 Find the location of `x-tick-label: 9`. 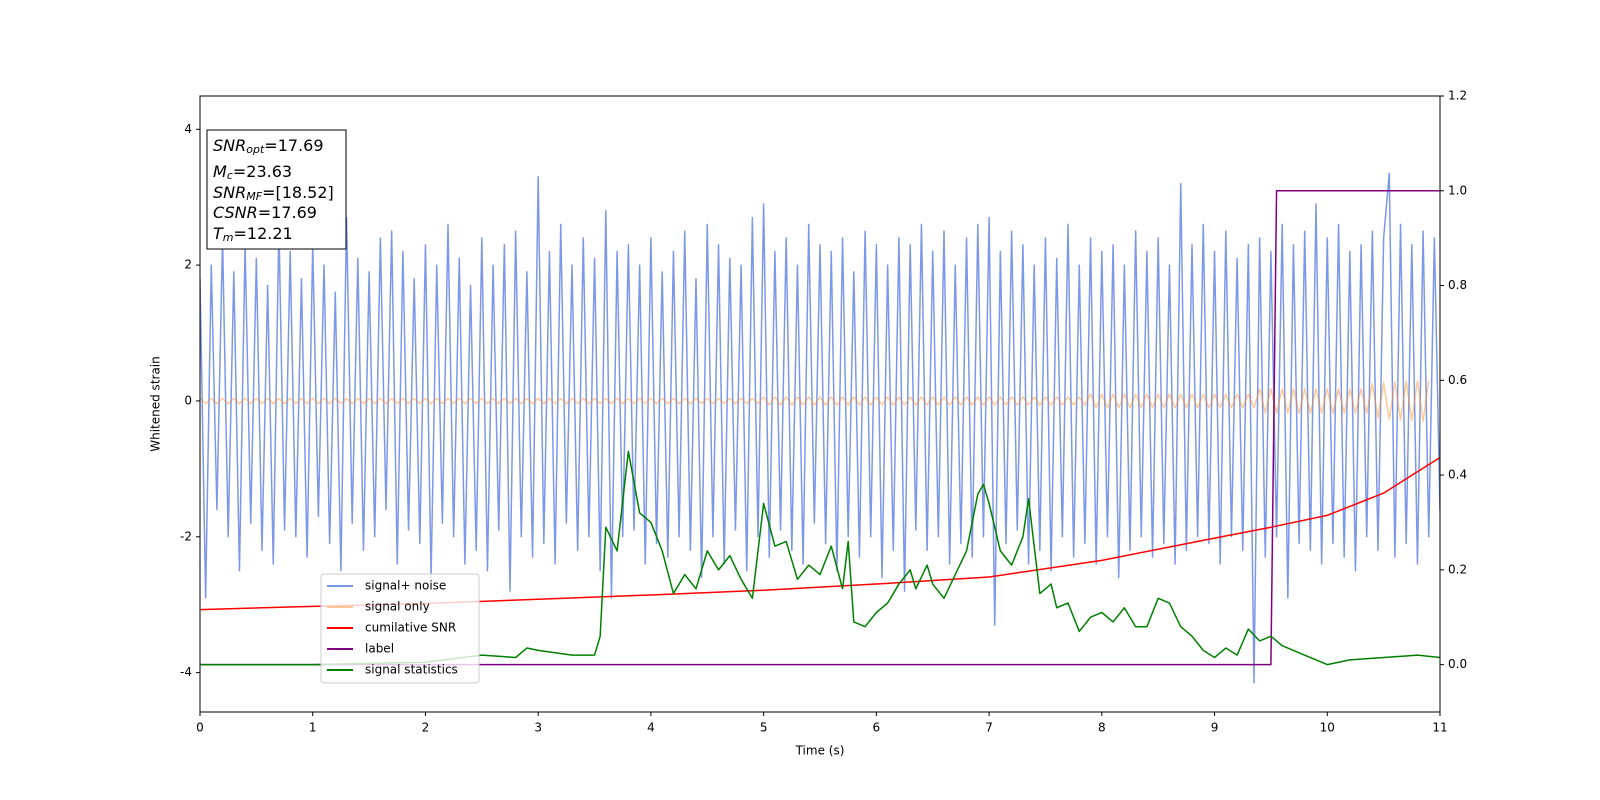

x-tick-label: 9 is located at coordinates (1215, 728).